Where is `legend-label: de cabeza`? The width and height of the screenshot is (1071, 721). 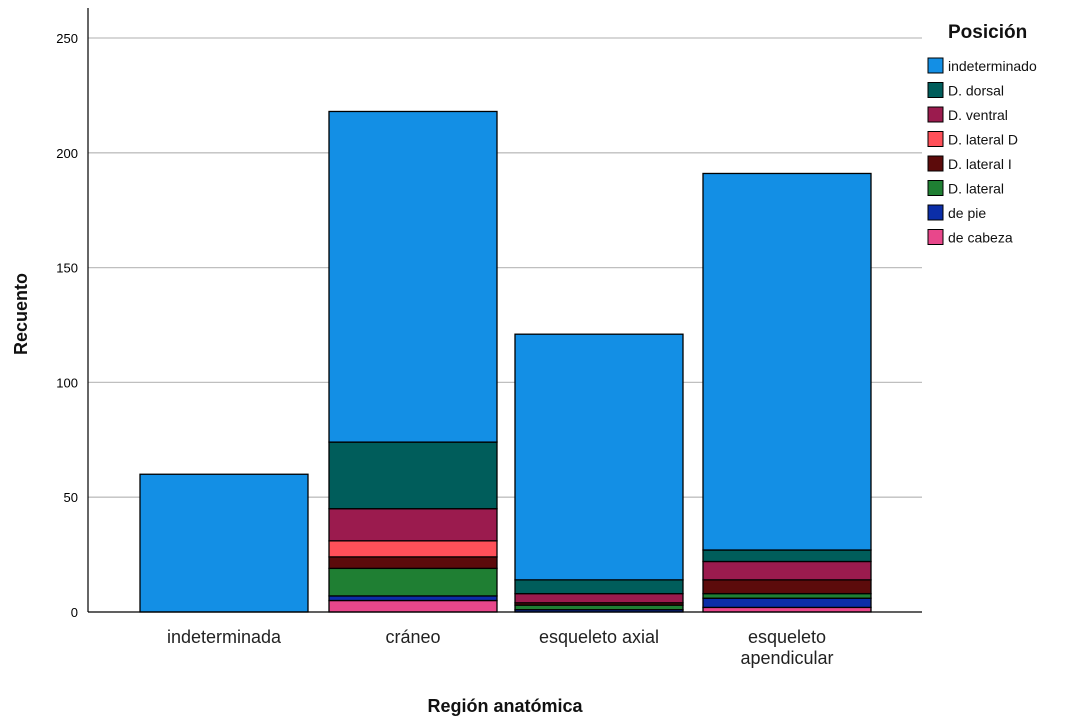
legend-label: de cabeza is located at coordinates (980, 238).